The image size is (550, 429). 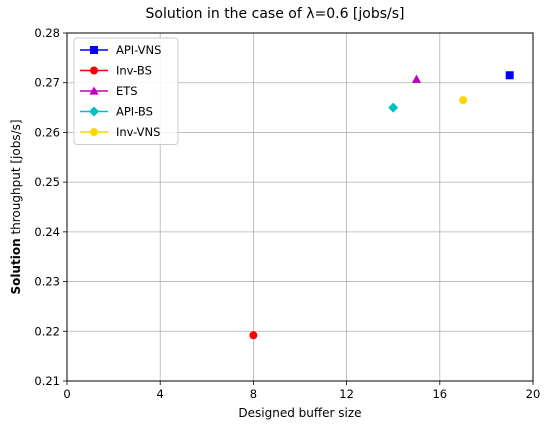 What do you see at coordinates (253, 394) in the screenshot?
I see `x-tick-label: 8` at bounding box center [253, 394].